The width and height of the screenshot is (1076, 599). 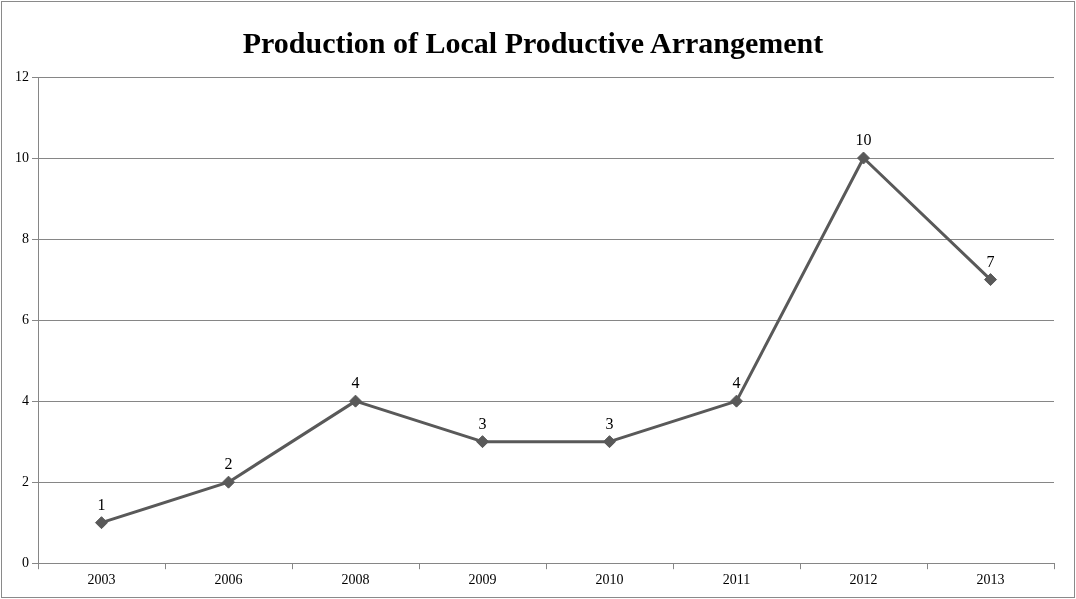 I want to click on y-tick-label: 10, so click(x=22, y=157).